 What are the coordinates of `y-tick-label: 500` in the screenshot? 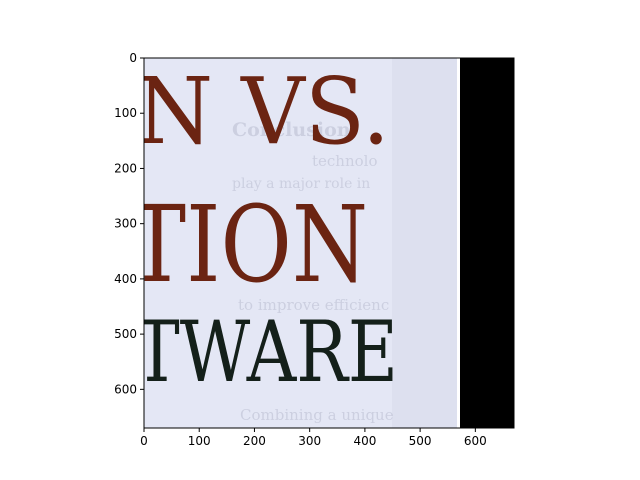 It's located at (125, 334).